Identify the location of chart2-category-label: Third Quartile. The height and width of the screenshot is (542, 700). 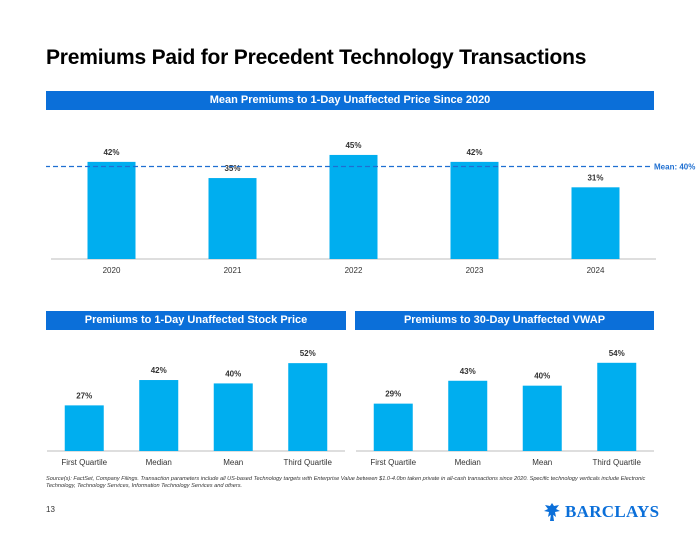
(308, 462).